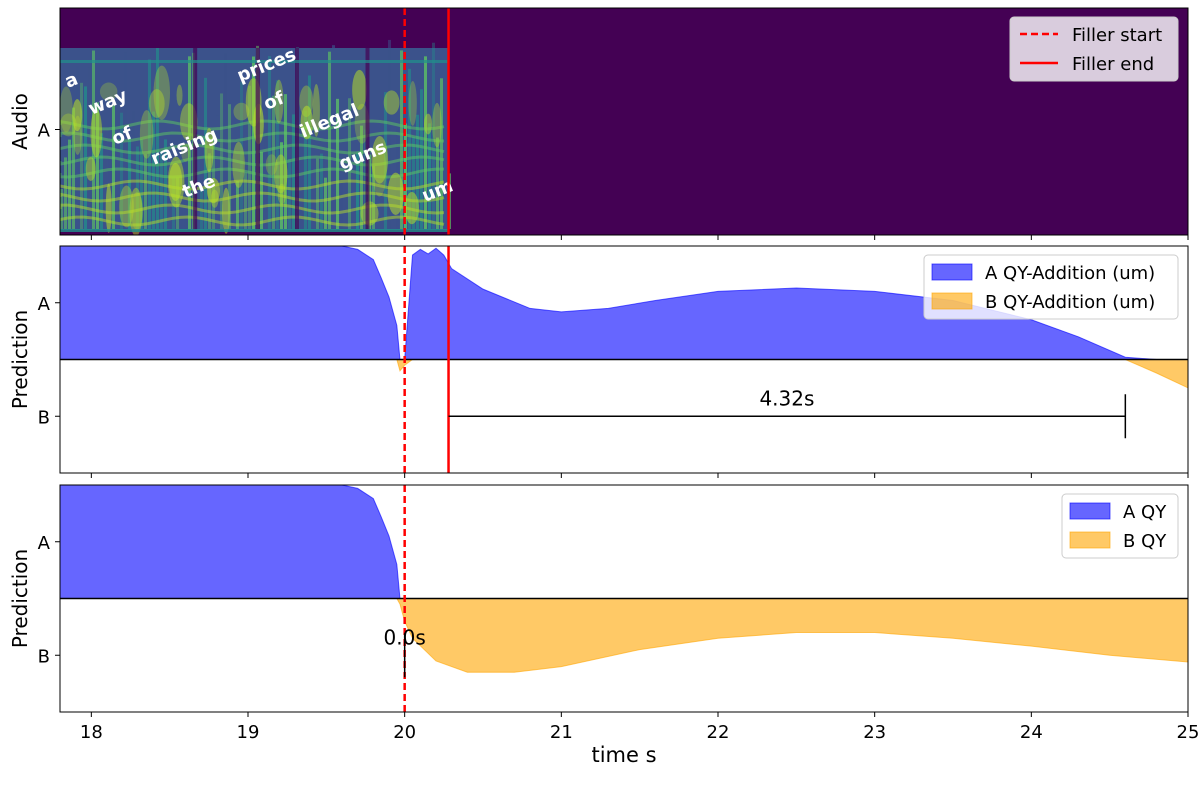  What do you see at coordinates (561, 732) in the screenshot?
I see `x-tick-label: 21` at bounding box center [561, 732].